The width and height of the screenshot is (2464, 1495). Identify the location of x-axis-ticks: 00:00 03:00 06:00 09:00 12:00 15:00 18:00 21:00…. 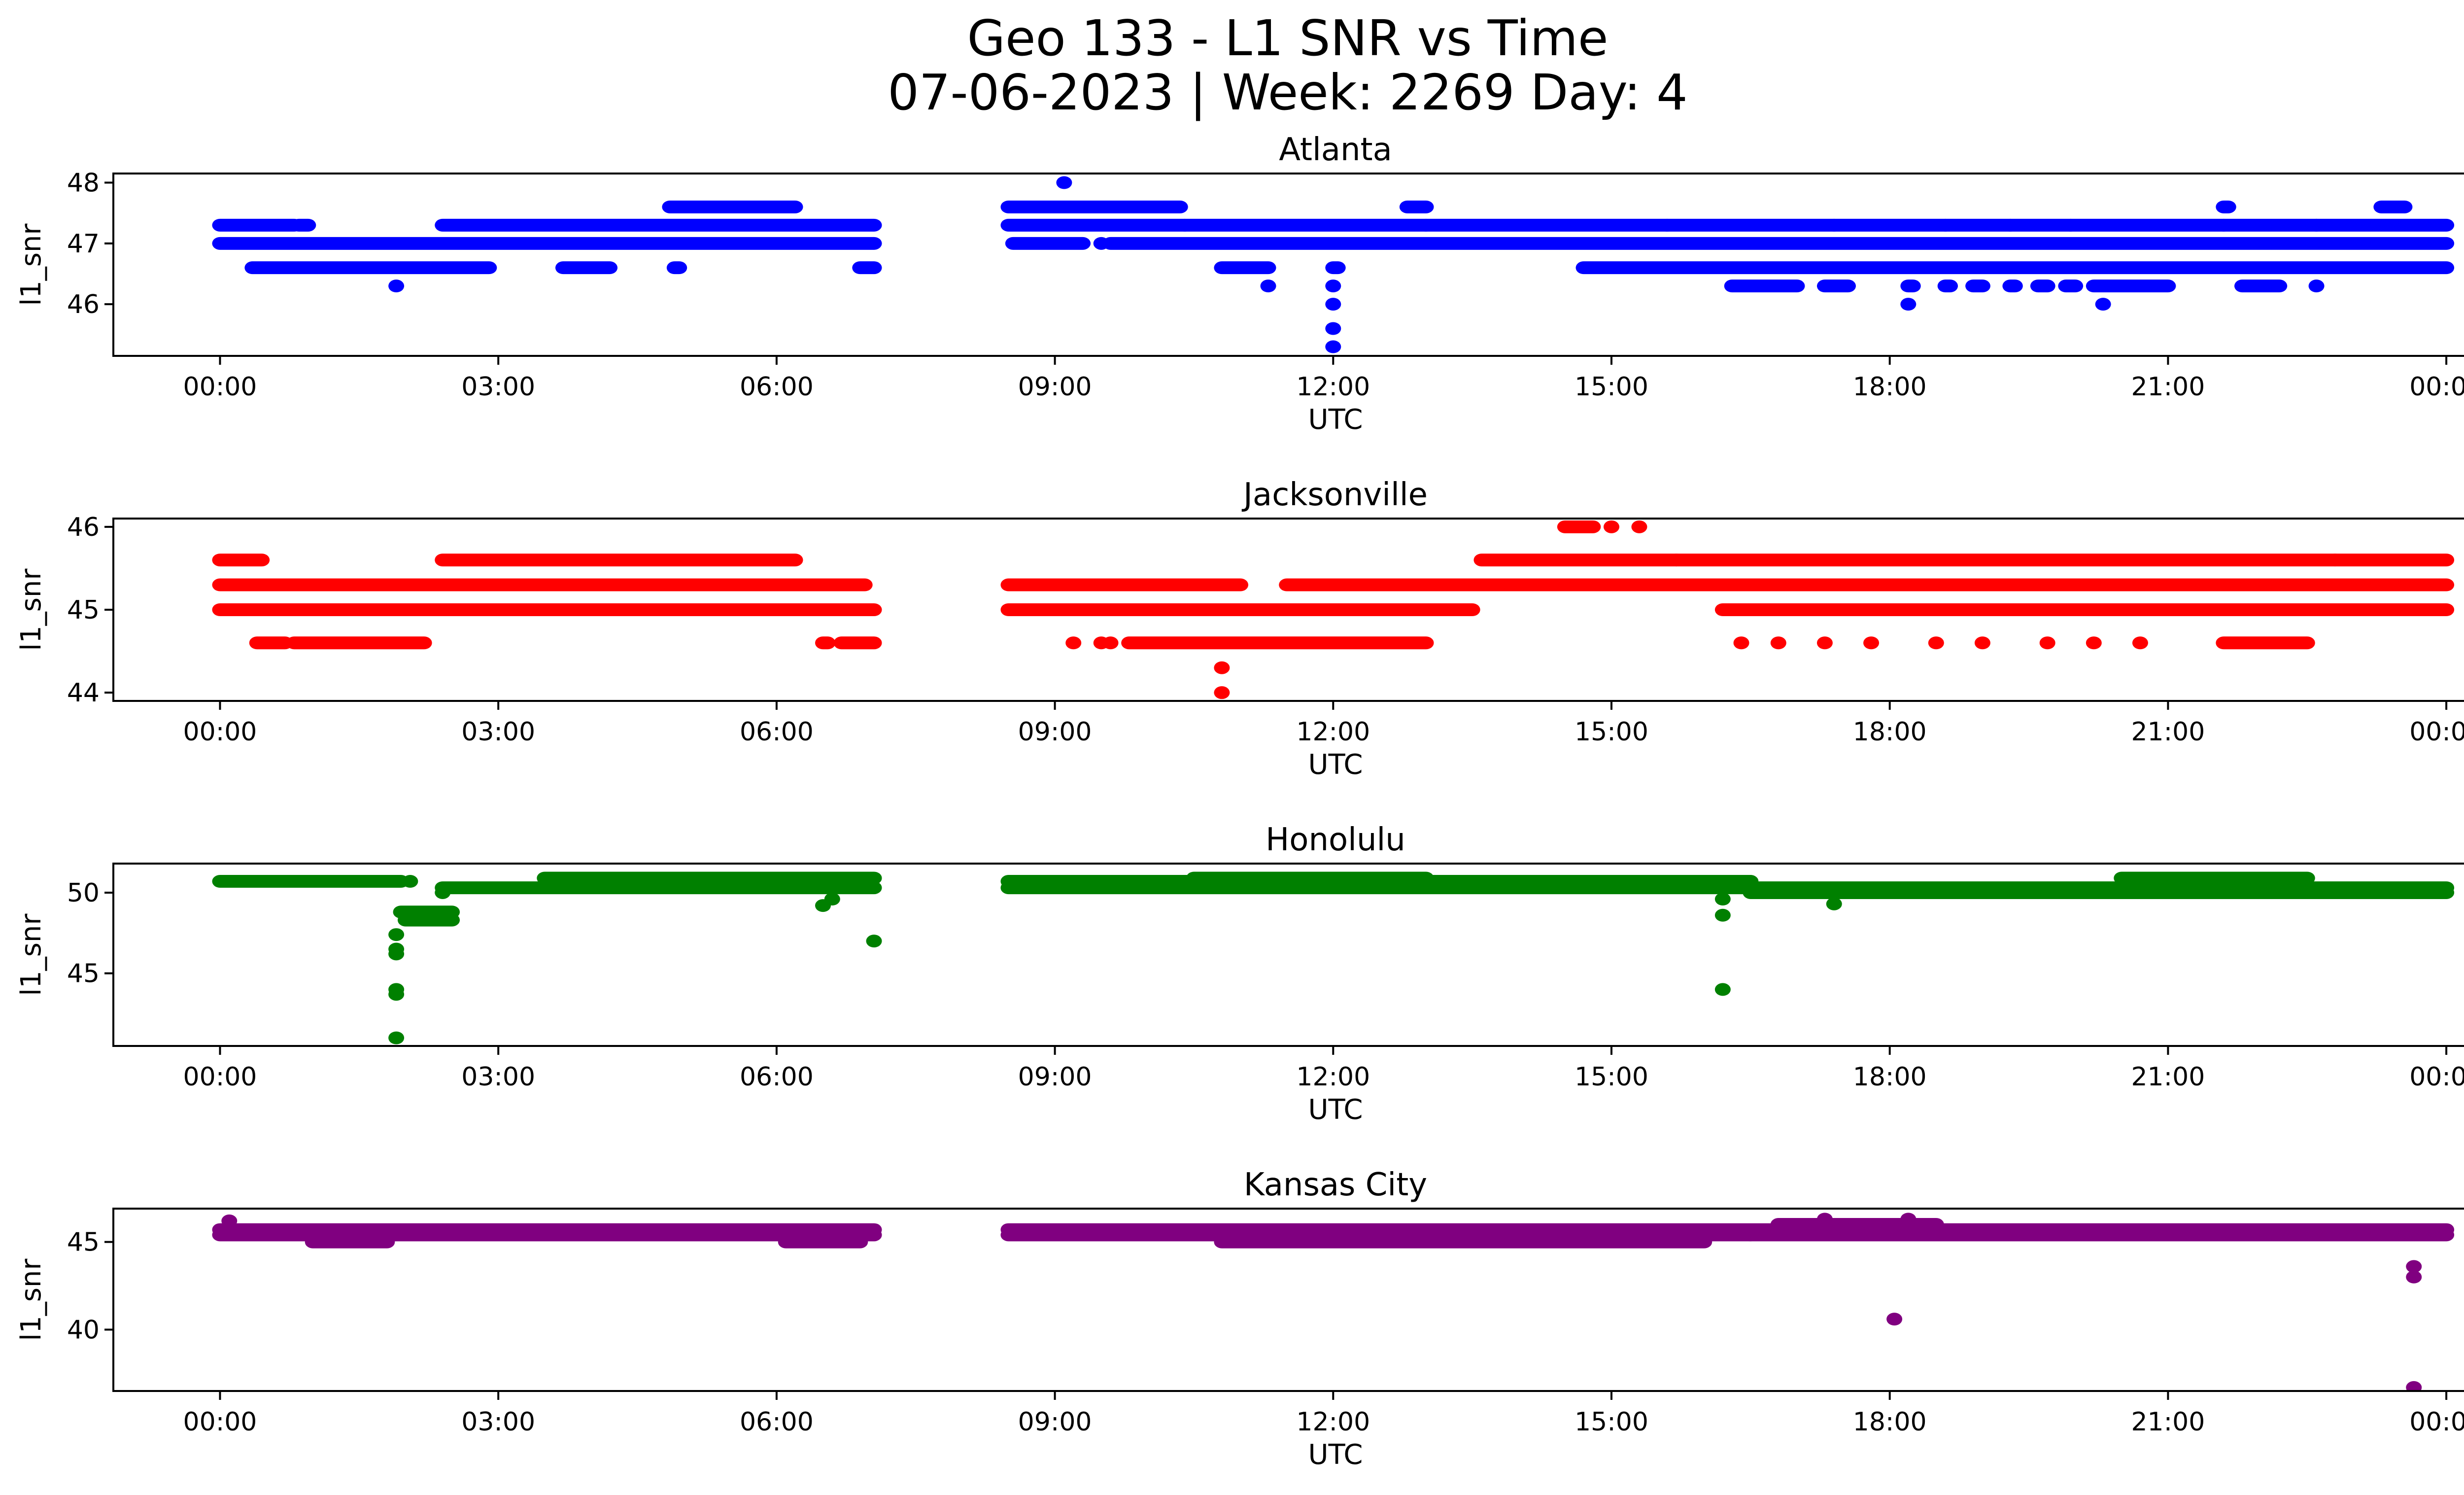
(1323, 1414).